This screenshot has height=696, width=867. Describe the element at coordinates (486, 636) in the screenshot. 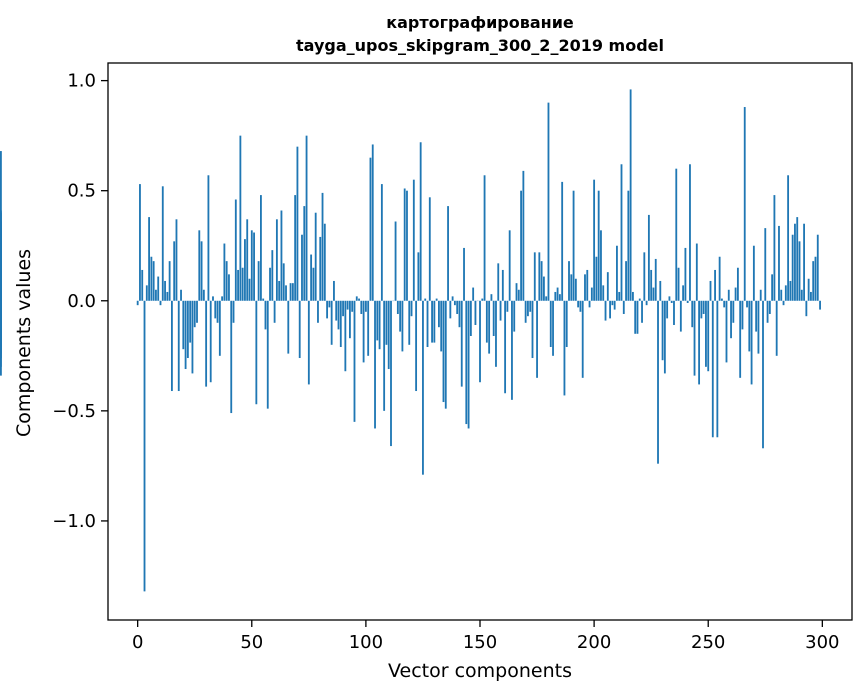

I see `x-axis-ticks: 0 50 100 150 200 250 300` at that location.